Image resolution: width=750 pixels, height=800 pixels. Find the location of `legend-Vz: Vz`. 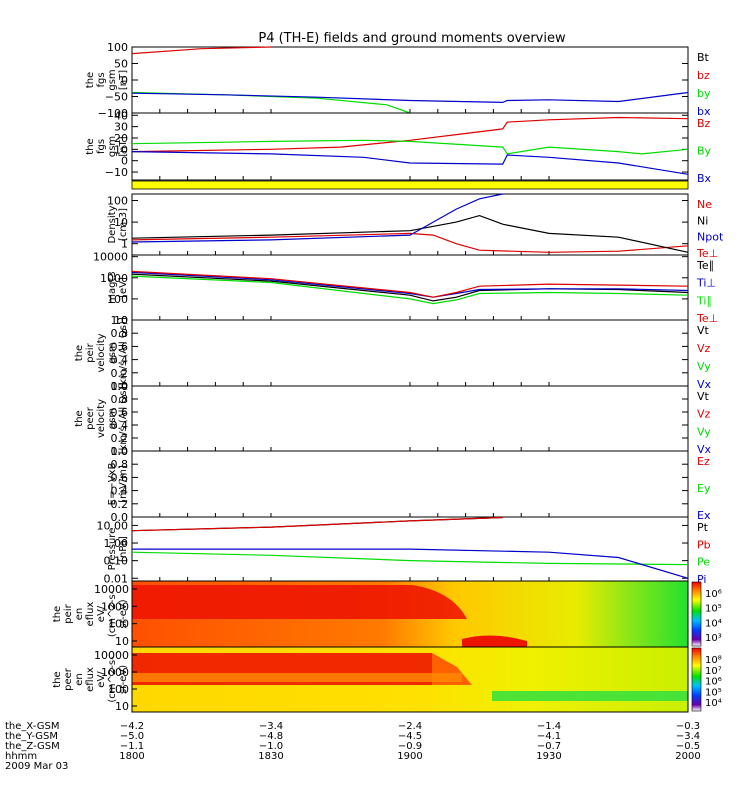

legend-Vz: Vz is located at coordinates (704, 348).